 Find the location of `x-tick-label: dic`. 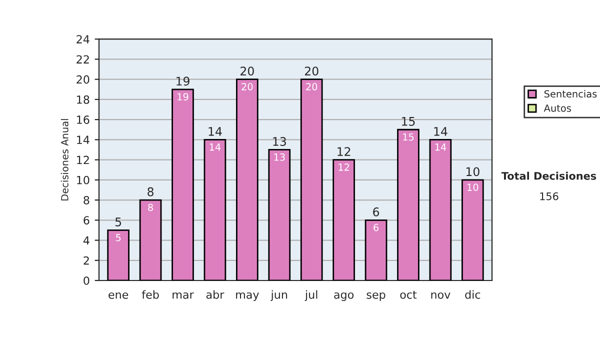

x-tick-label: dic is located at coordinates (472, 294).